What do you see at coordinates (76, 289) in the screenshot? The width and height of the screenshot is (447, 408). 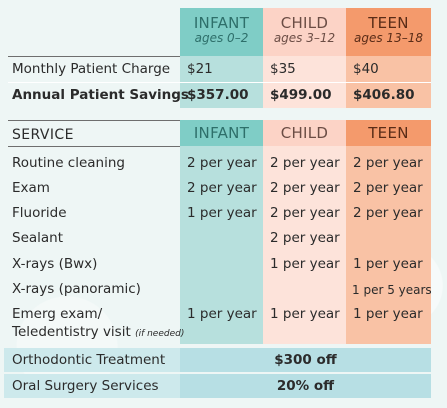 I see `service-row-label: X-rays (panoramic)` at bounding box center [76, 289].